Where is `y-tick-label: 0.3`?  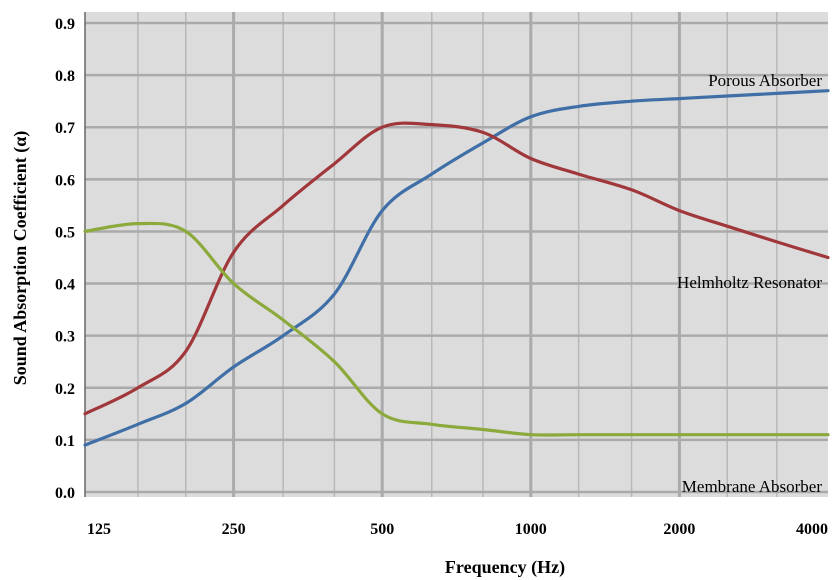
y-tick-label: 0.3 is located at coordinates (65, 337).